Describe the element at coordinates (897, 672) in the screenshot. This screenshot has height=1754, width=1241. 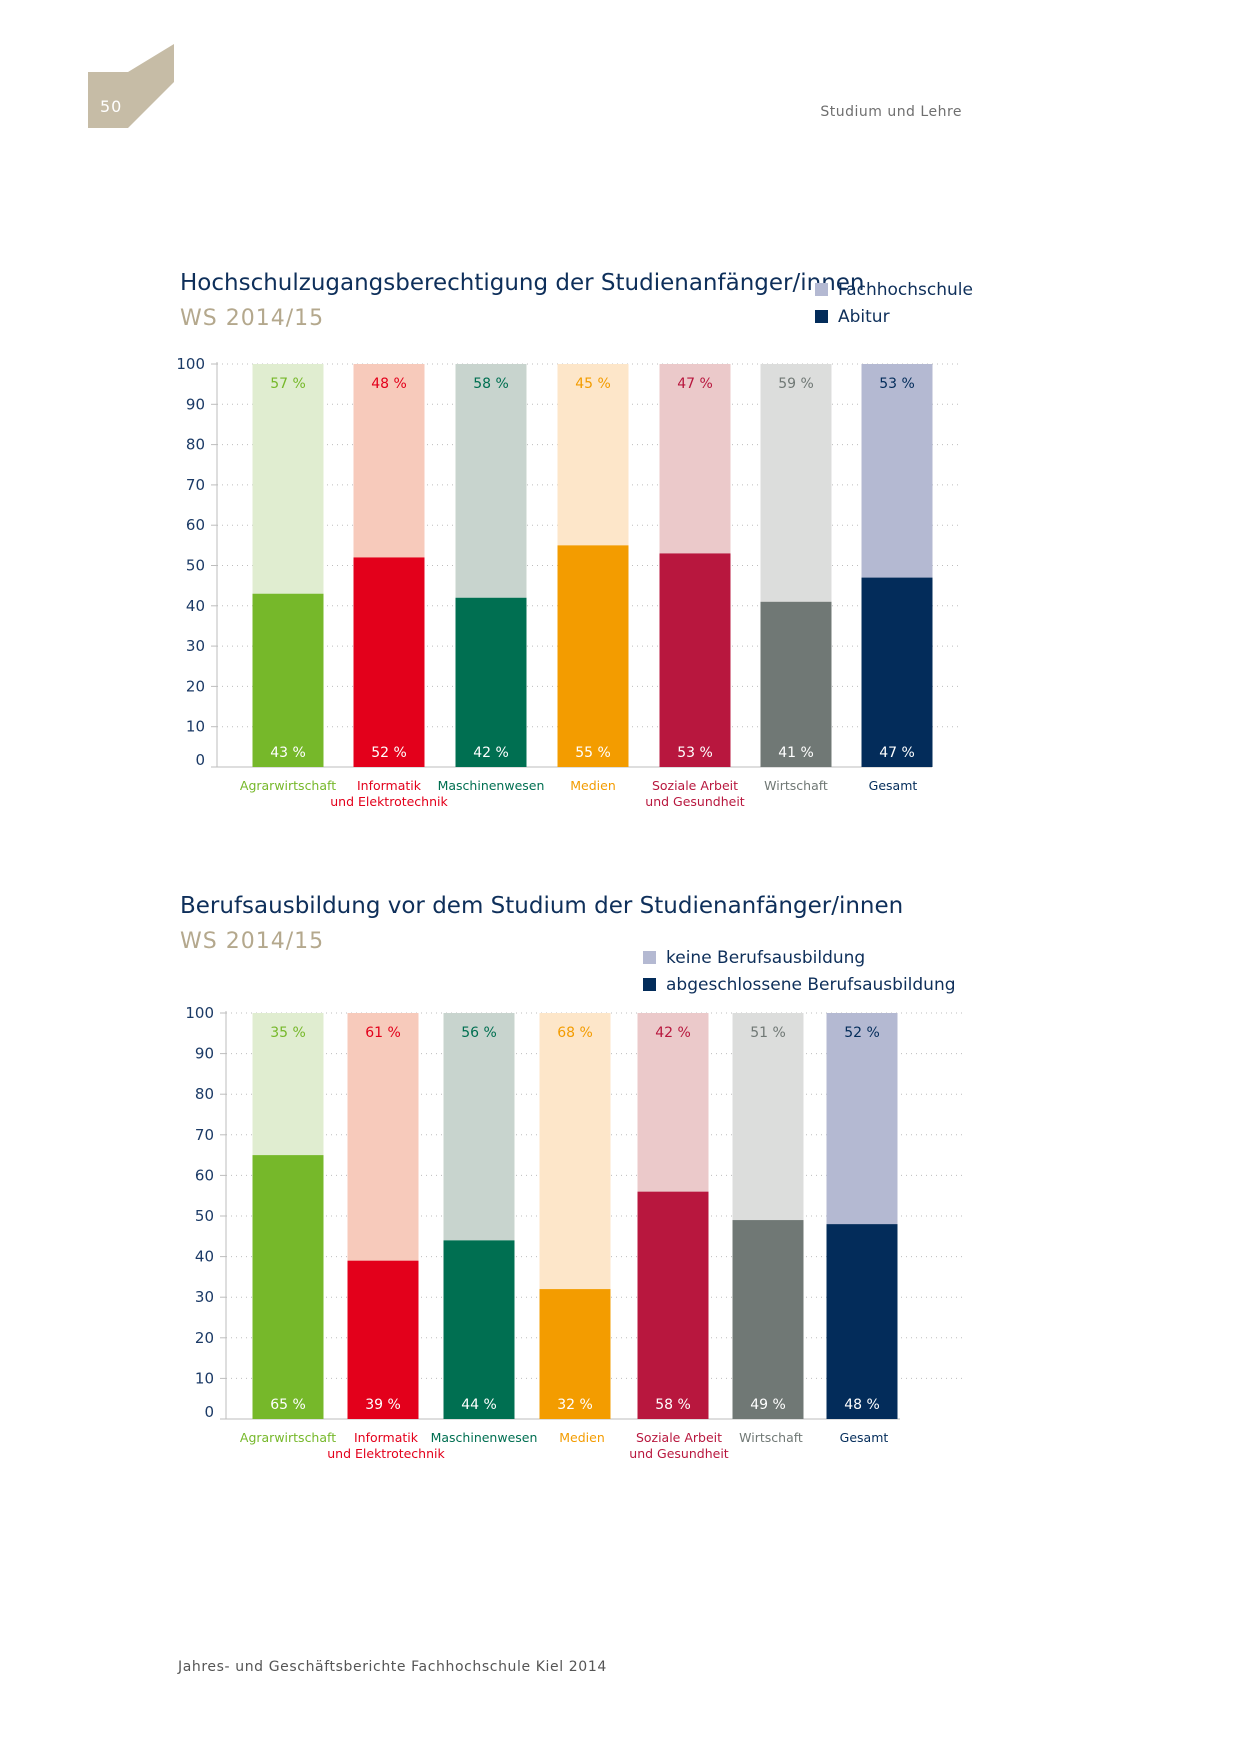
I see `chart1-bar-6-lower` at that location.